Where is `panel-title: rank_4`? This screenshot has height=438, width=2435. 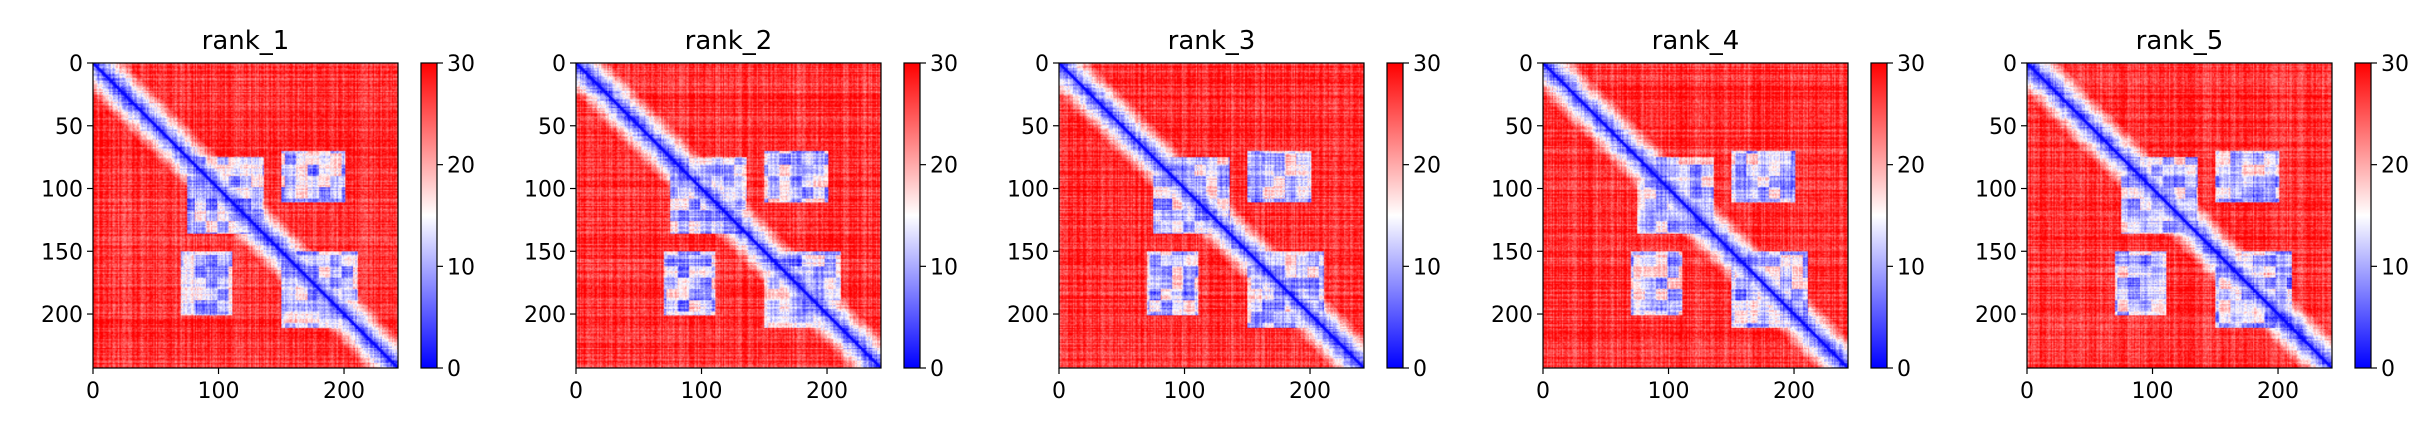
panel-title: rank_4 is located at coordinates (1696, 41).